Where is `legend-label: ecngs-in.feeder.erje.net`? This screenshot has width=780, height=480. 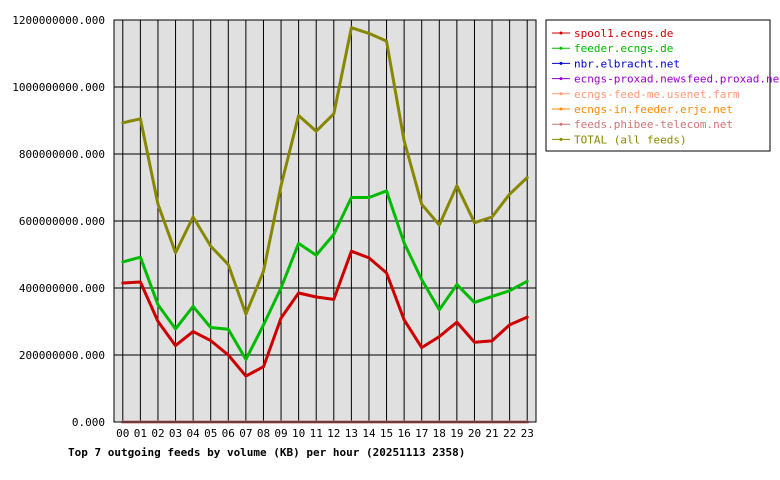 legend-label: ecngs-in.feeder.erje.net is located at coordinates (653, 109).